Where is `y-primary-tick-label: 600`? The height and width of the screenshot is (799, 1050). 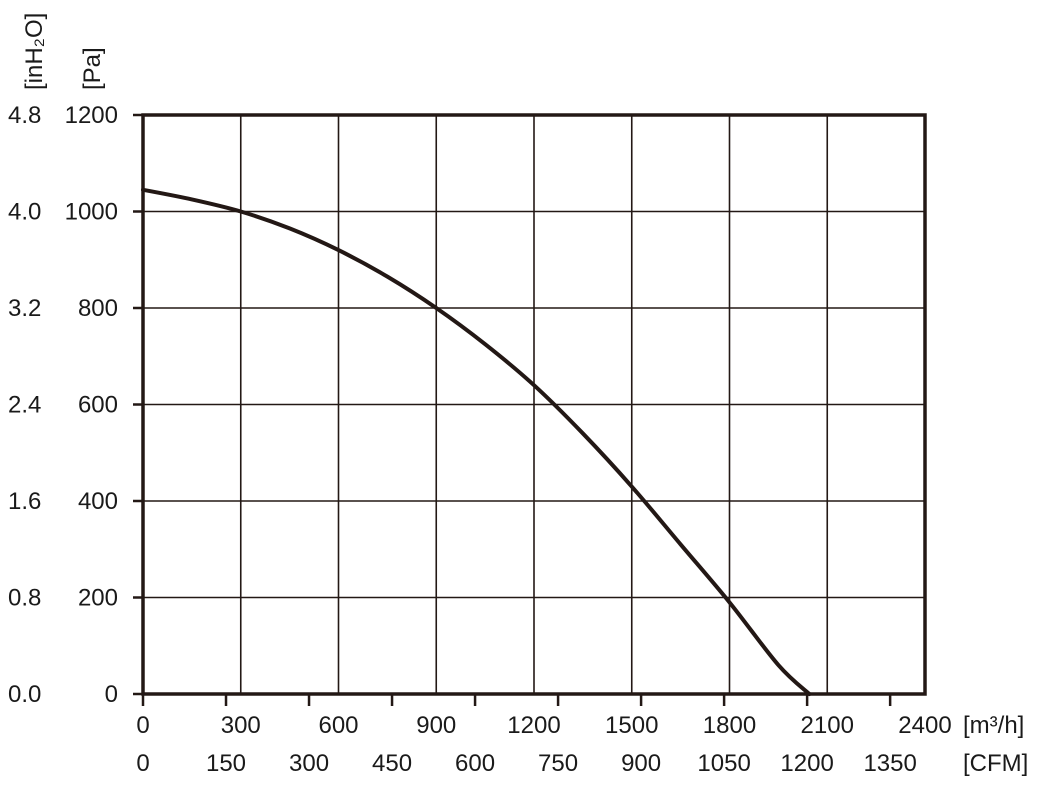 y-primary-tick-label: 600 is located at coordinates (98, 405).